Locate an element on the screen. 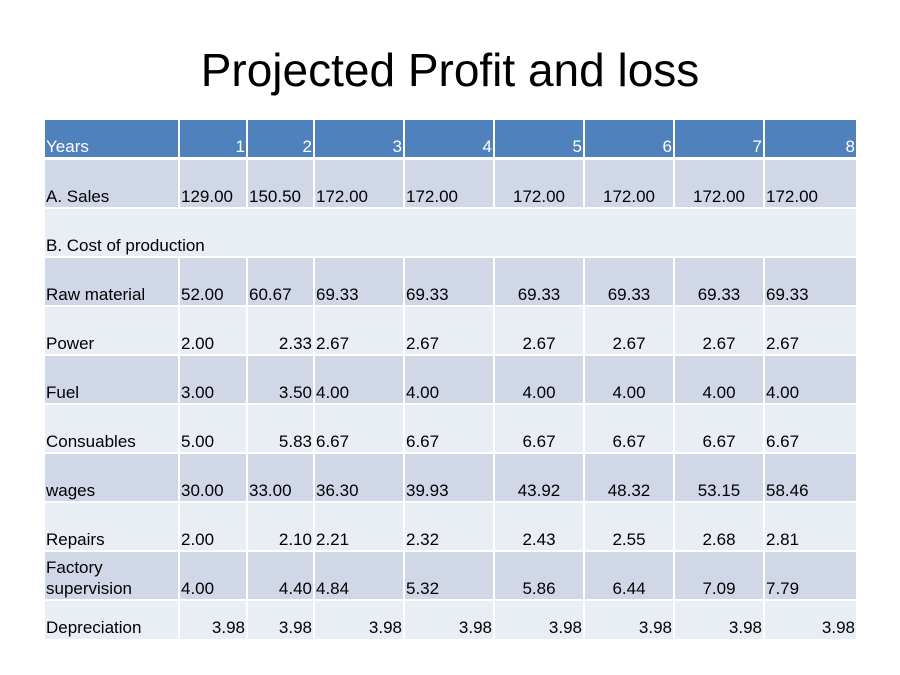 This screenshot has height=675, width=900. cell: 33.00 is located at coordinates (281, 478).